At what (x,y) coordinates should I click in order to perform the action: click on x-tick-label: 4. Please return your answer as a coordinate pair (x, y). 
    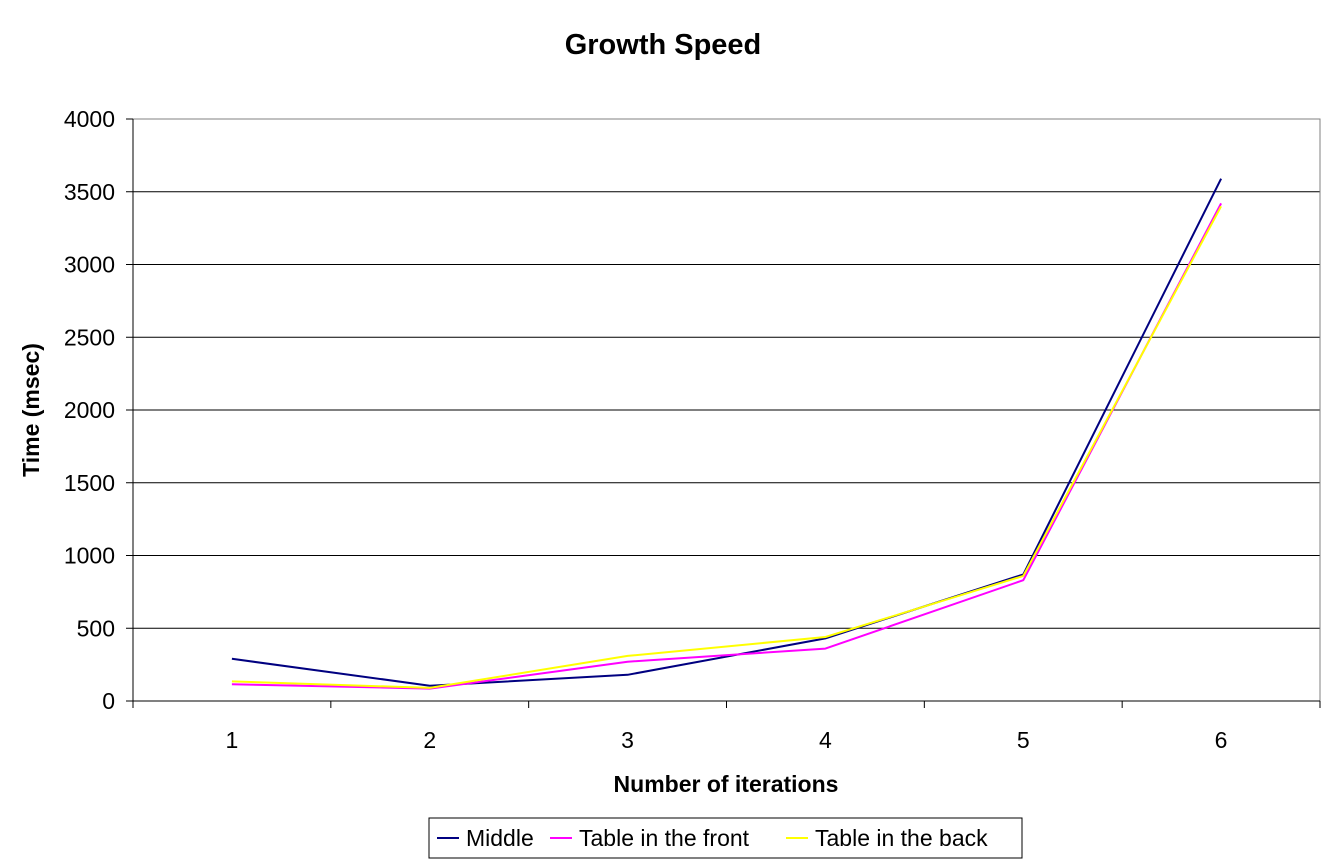
    Looking at the image, I should click on (825, 740).